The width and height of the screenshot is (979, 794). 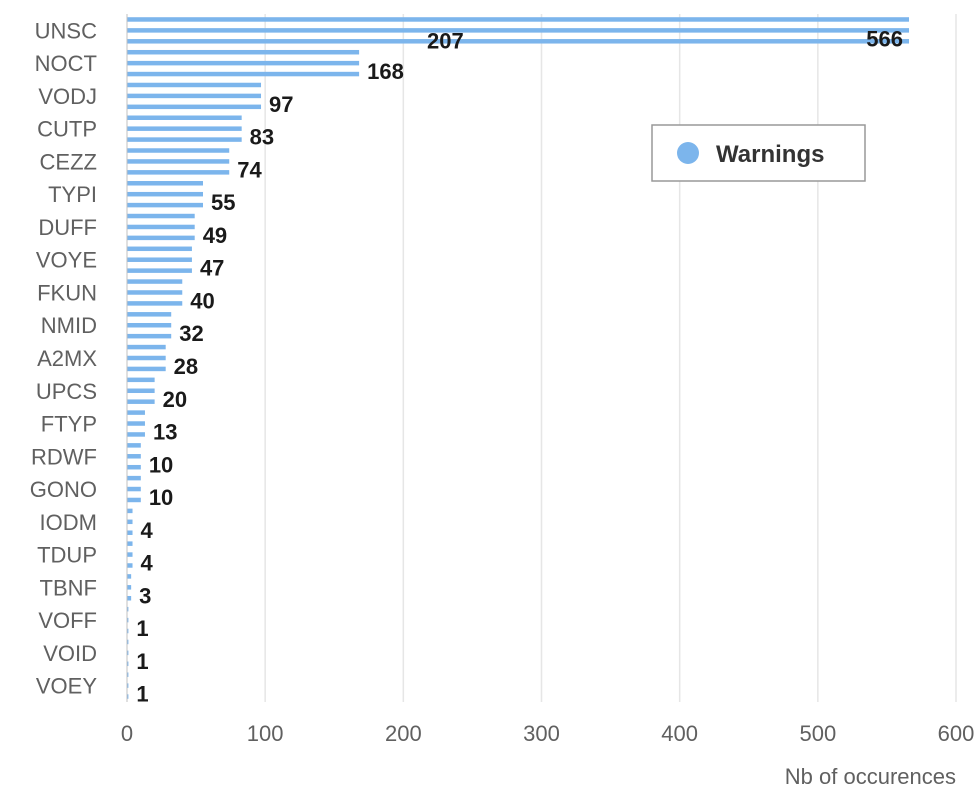 I want to click on bar-a2mx, so click(x=146, y=358).